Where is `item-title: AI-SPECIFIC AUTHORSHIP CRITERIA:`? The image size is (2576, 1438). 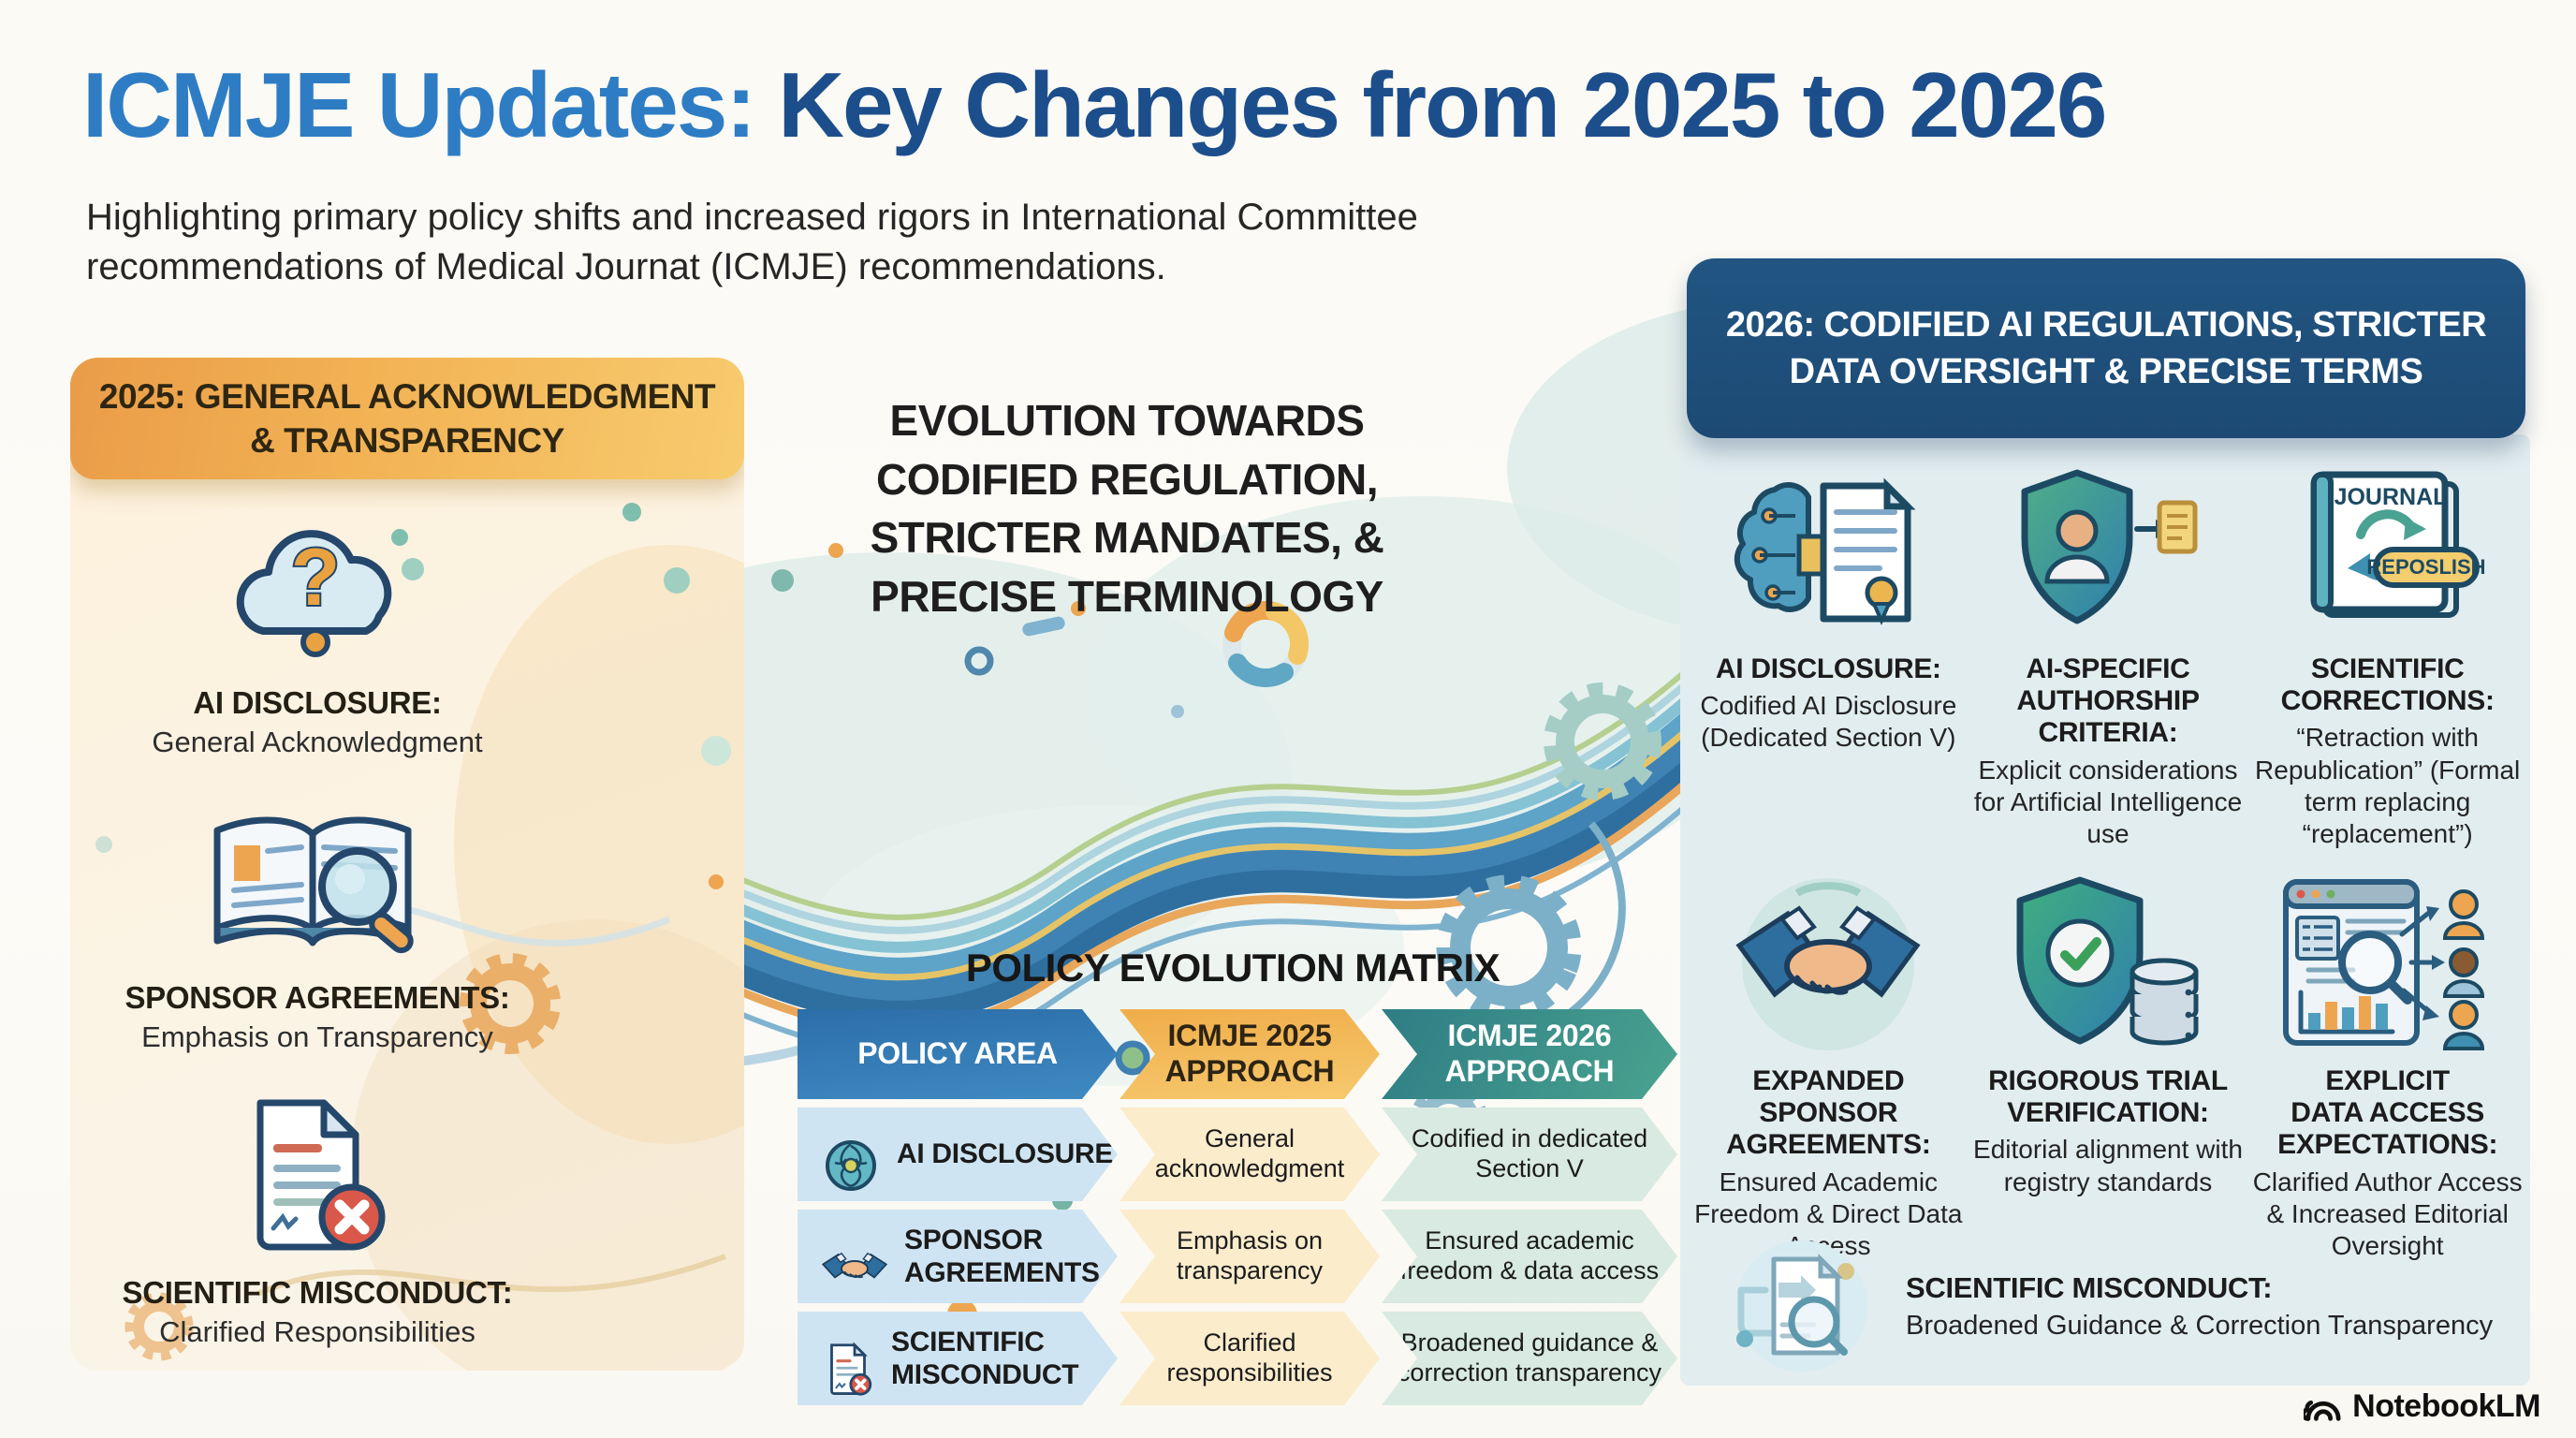
item-title: AI-SPECIFIC AUTHORSHIP CRITERIA: is located at coordinates (2108, 701).